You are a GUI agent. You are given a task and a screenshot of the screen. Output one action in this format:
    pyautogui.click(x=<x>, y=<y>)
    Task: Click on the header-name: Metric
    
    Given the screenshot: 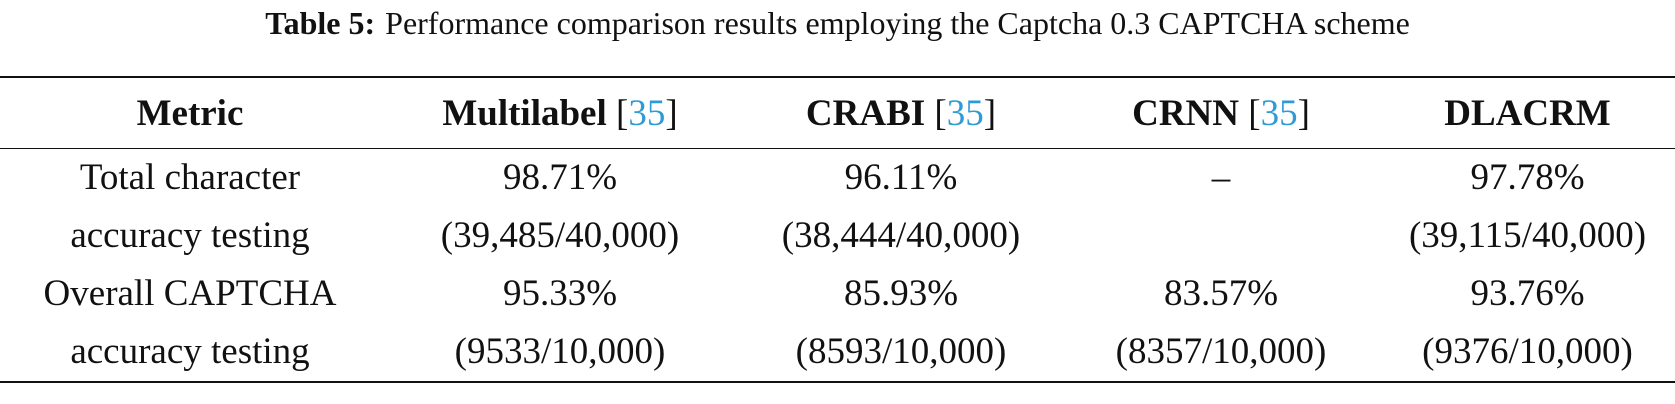 What is the action you would take?
    pyautogui.click(x=190, y=113)
    